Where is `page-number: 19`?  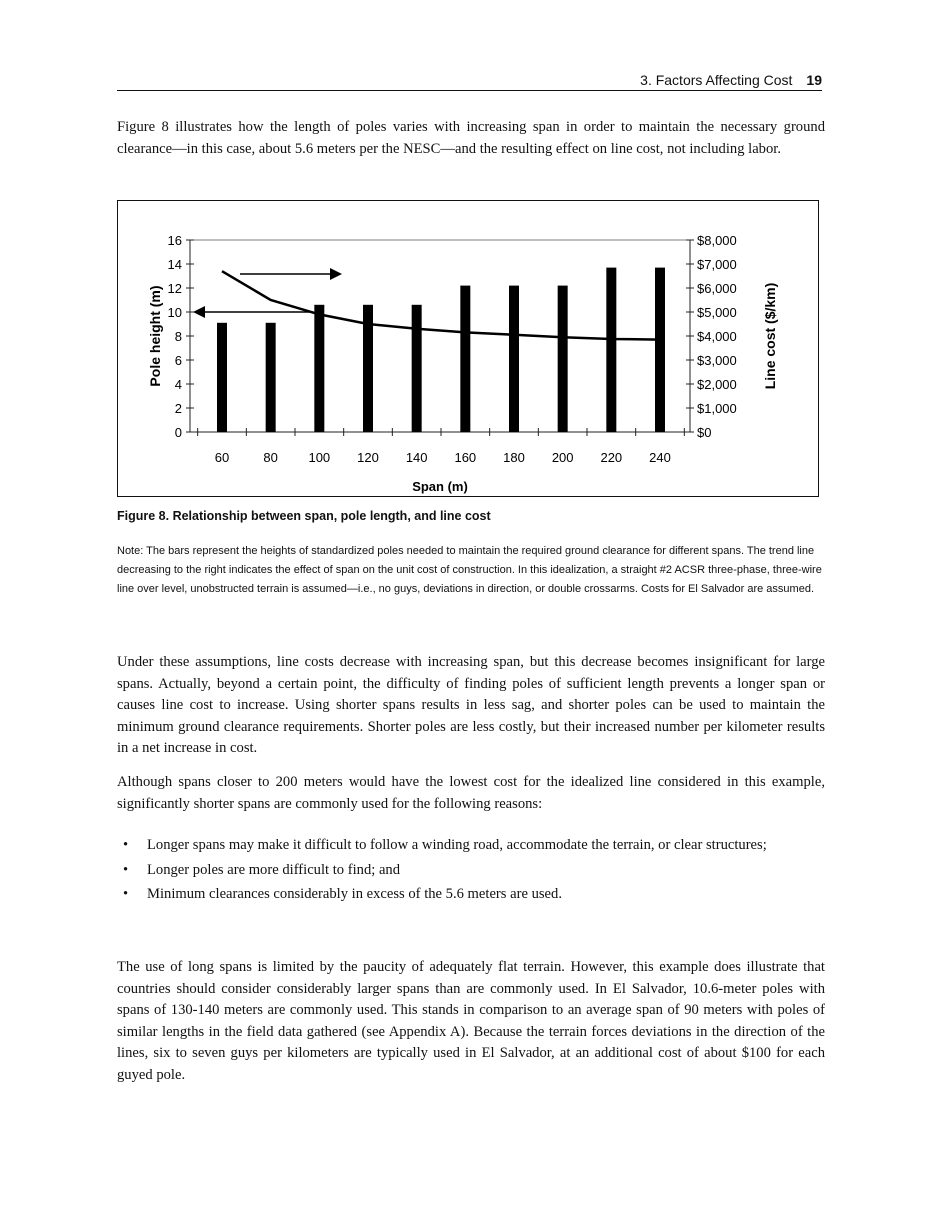 page-number: 19 is located at coordinates (814, 80).